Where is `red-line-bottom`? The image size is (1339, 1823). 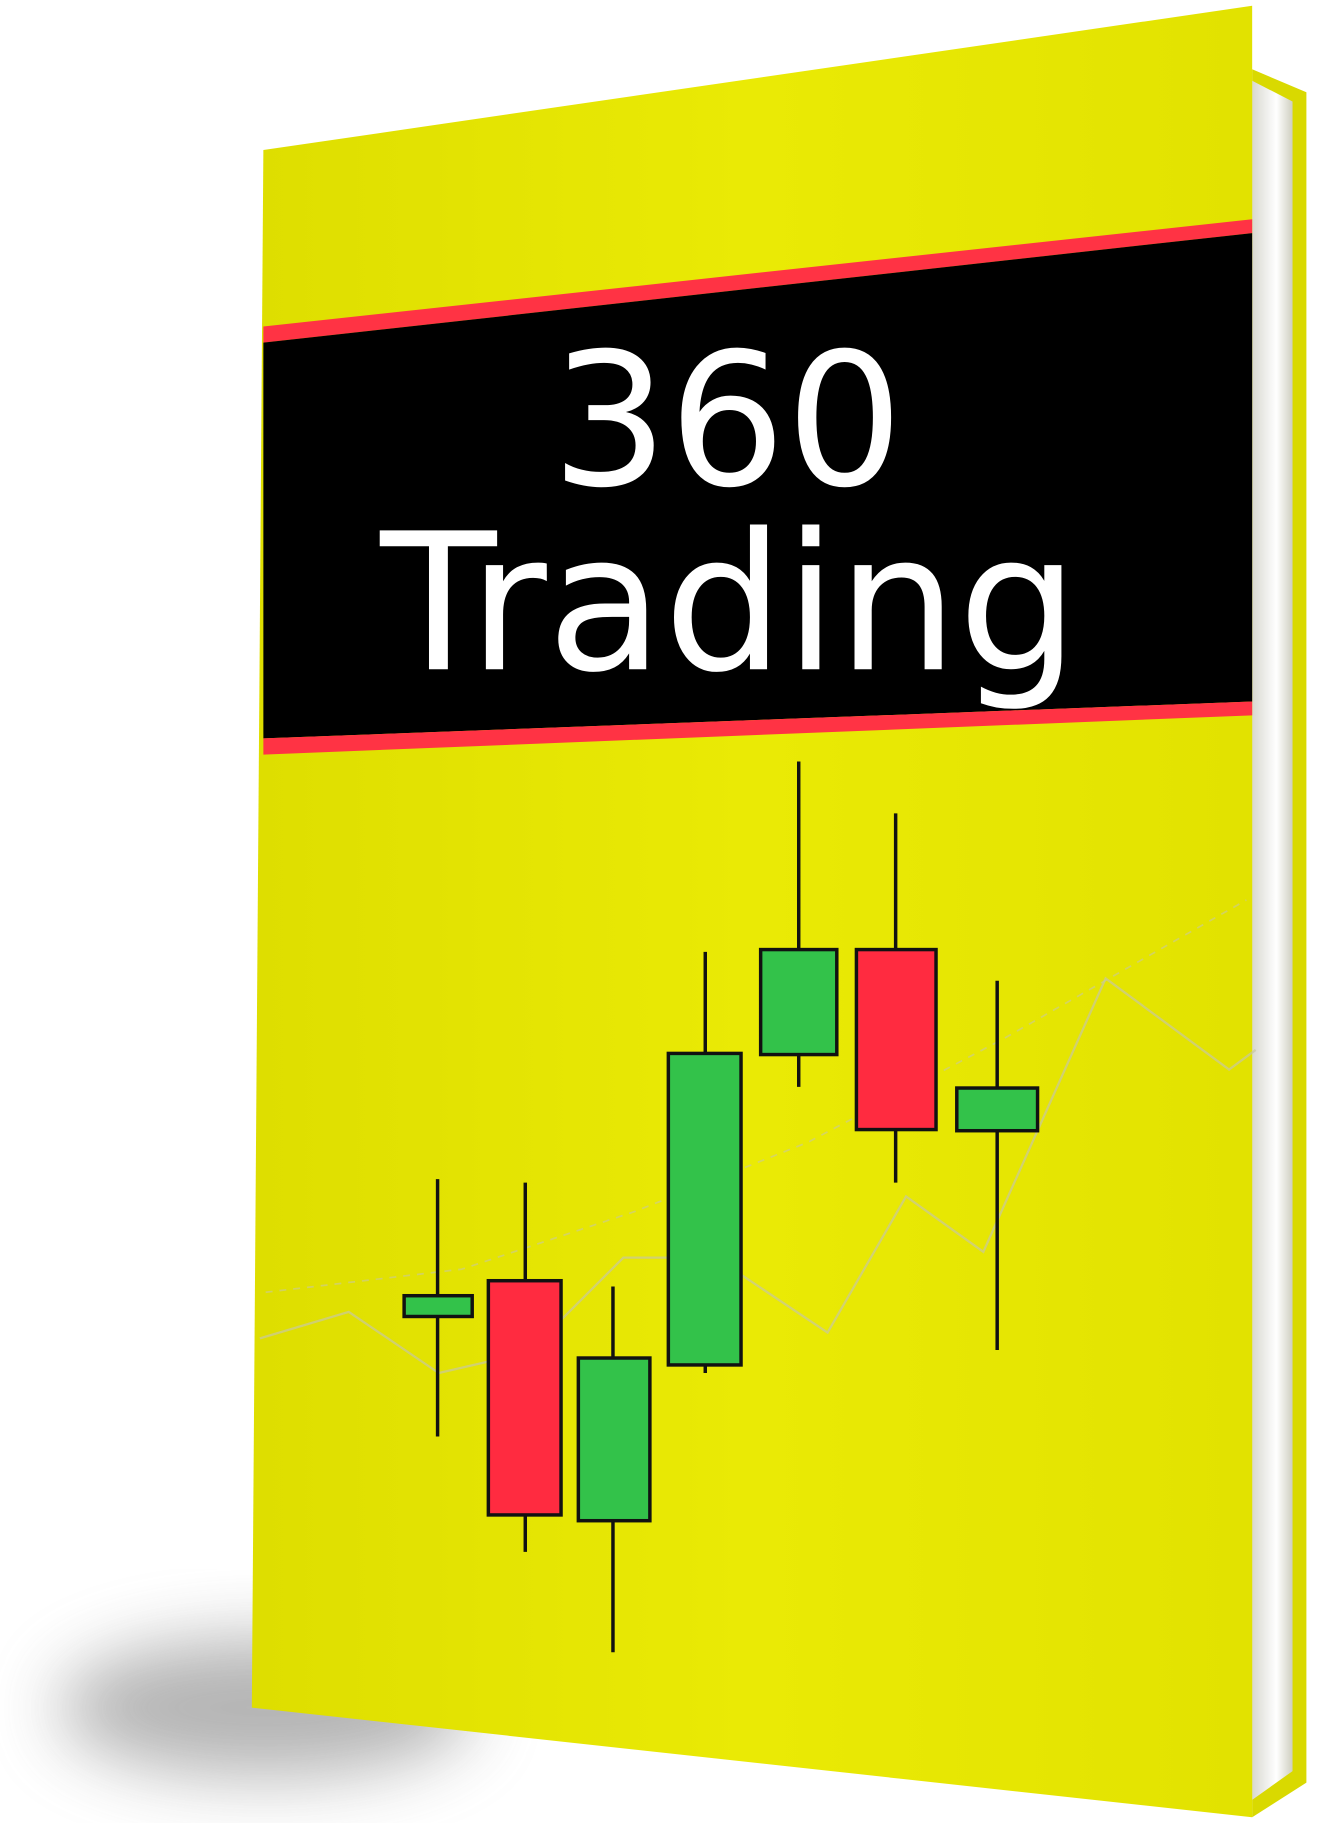
red-line-bottom is located at coordinates (758, 728).